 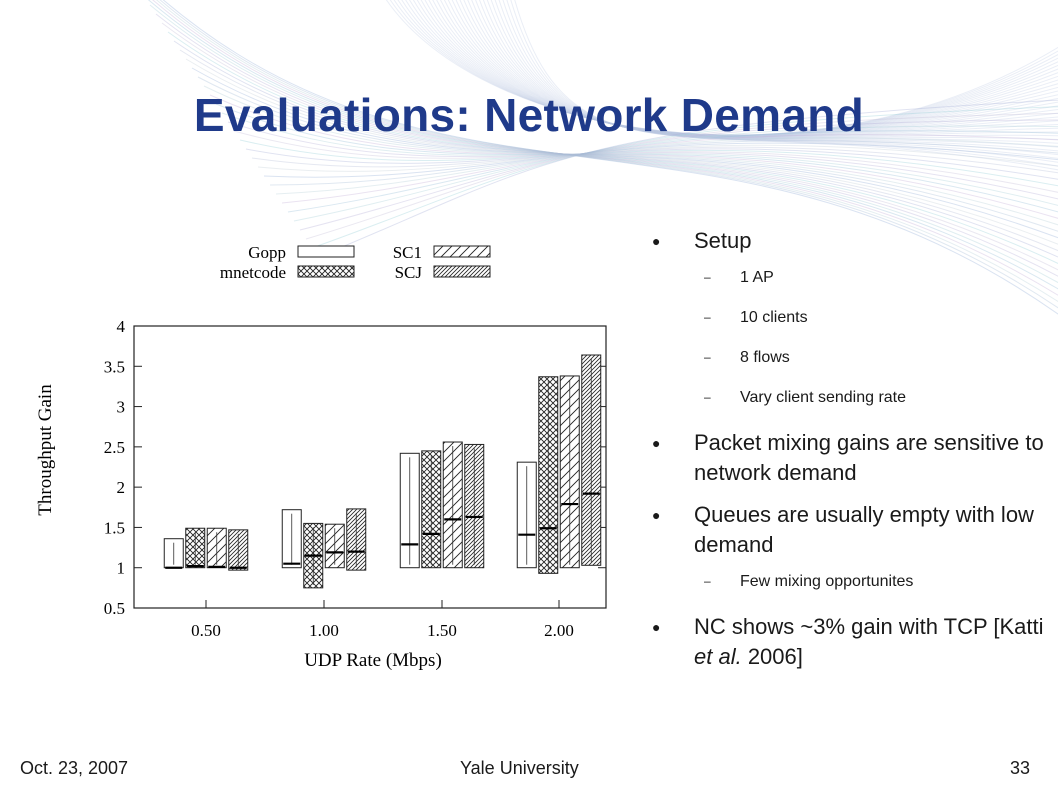 I want to click on x-tick-label: 1.50, so click(x=442, y=630).